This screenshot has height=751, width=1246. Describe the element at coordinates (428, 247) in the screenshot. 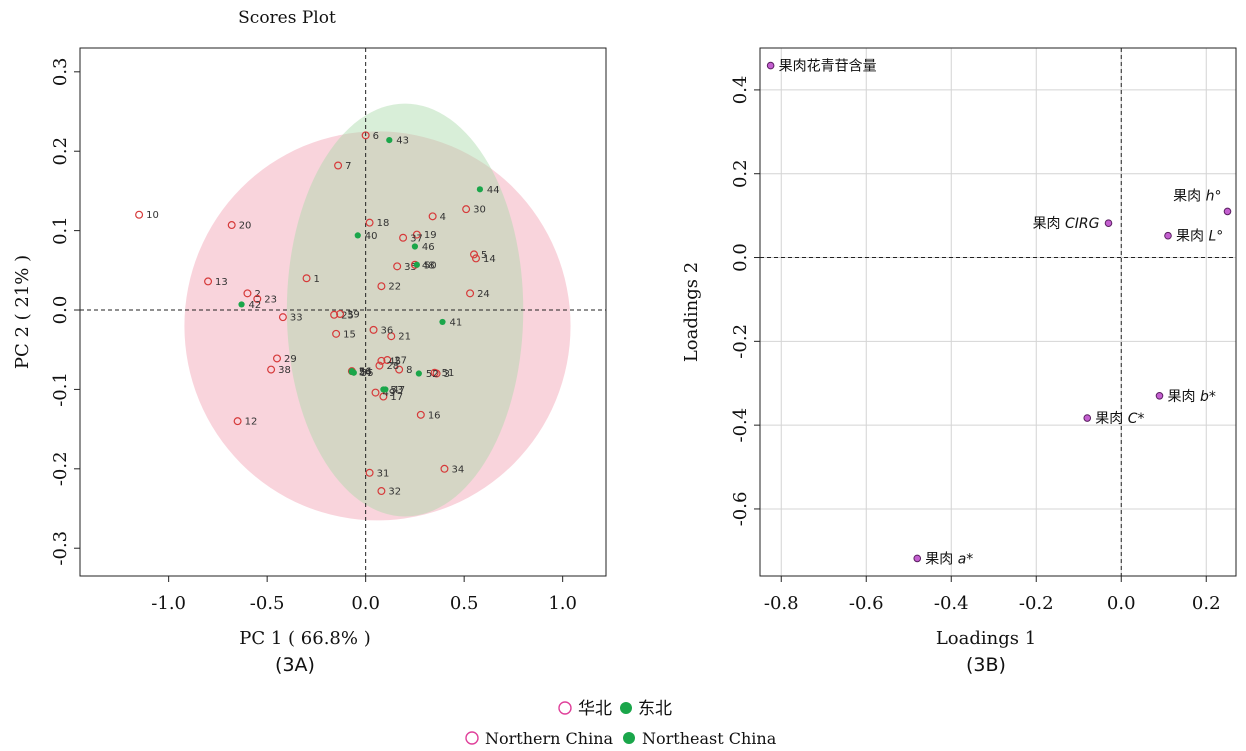

I see `sample-id-label: 46` at that location.